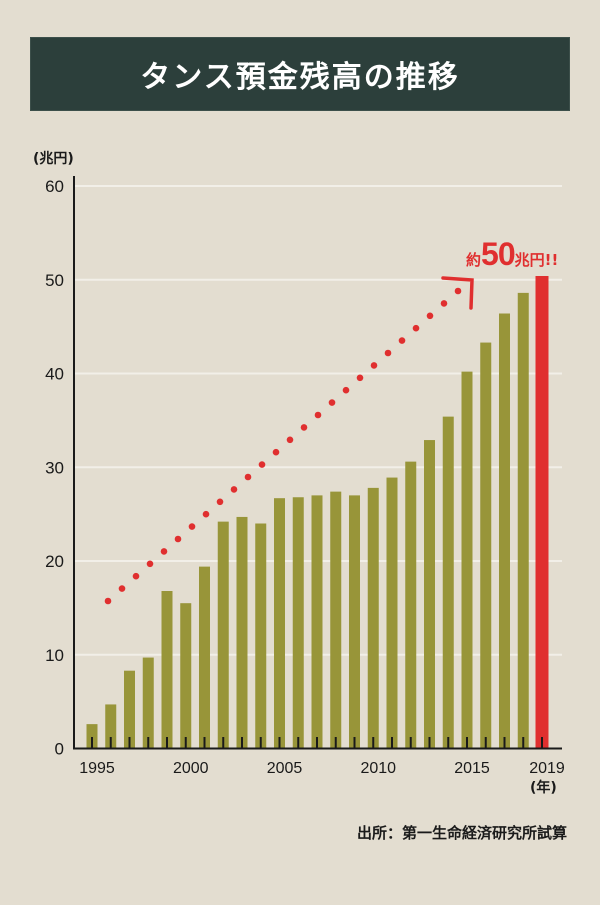  Describe the element at coordinates (204, 657) in the screenshot. I see `bar-2001` at that location.